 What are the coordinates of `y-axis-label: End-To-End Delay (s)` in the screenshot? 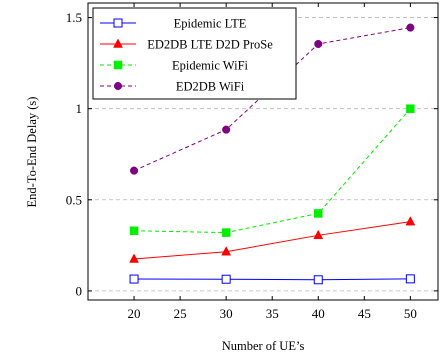 It's located at (32, 152).